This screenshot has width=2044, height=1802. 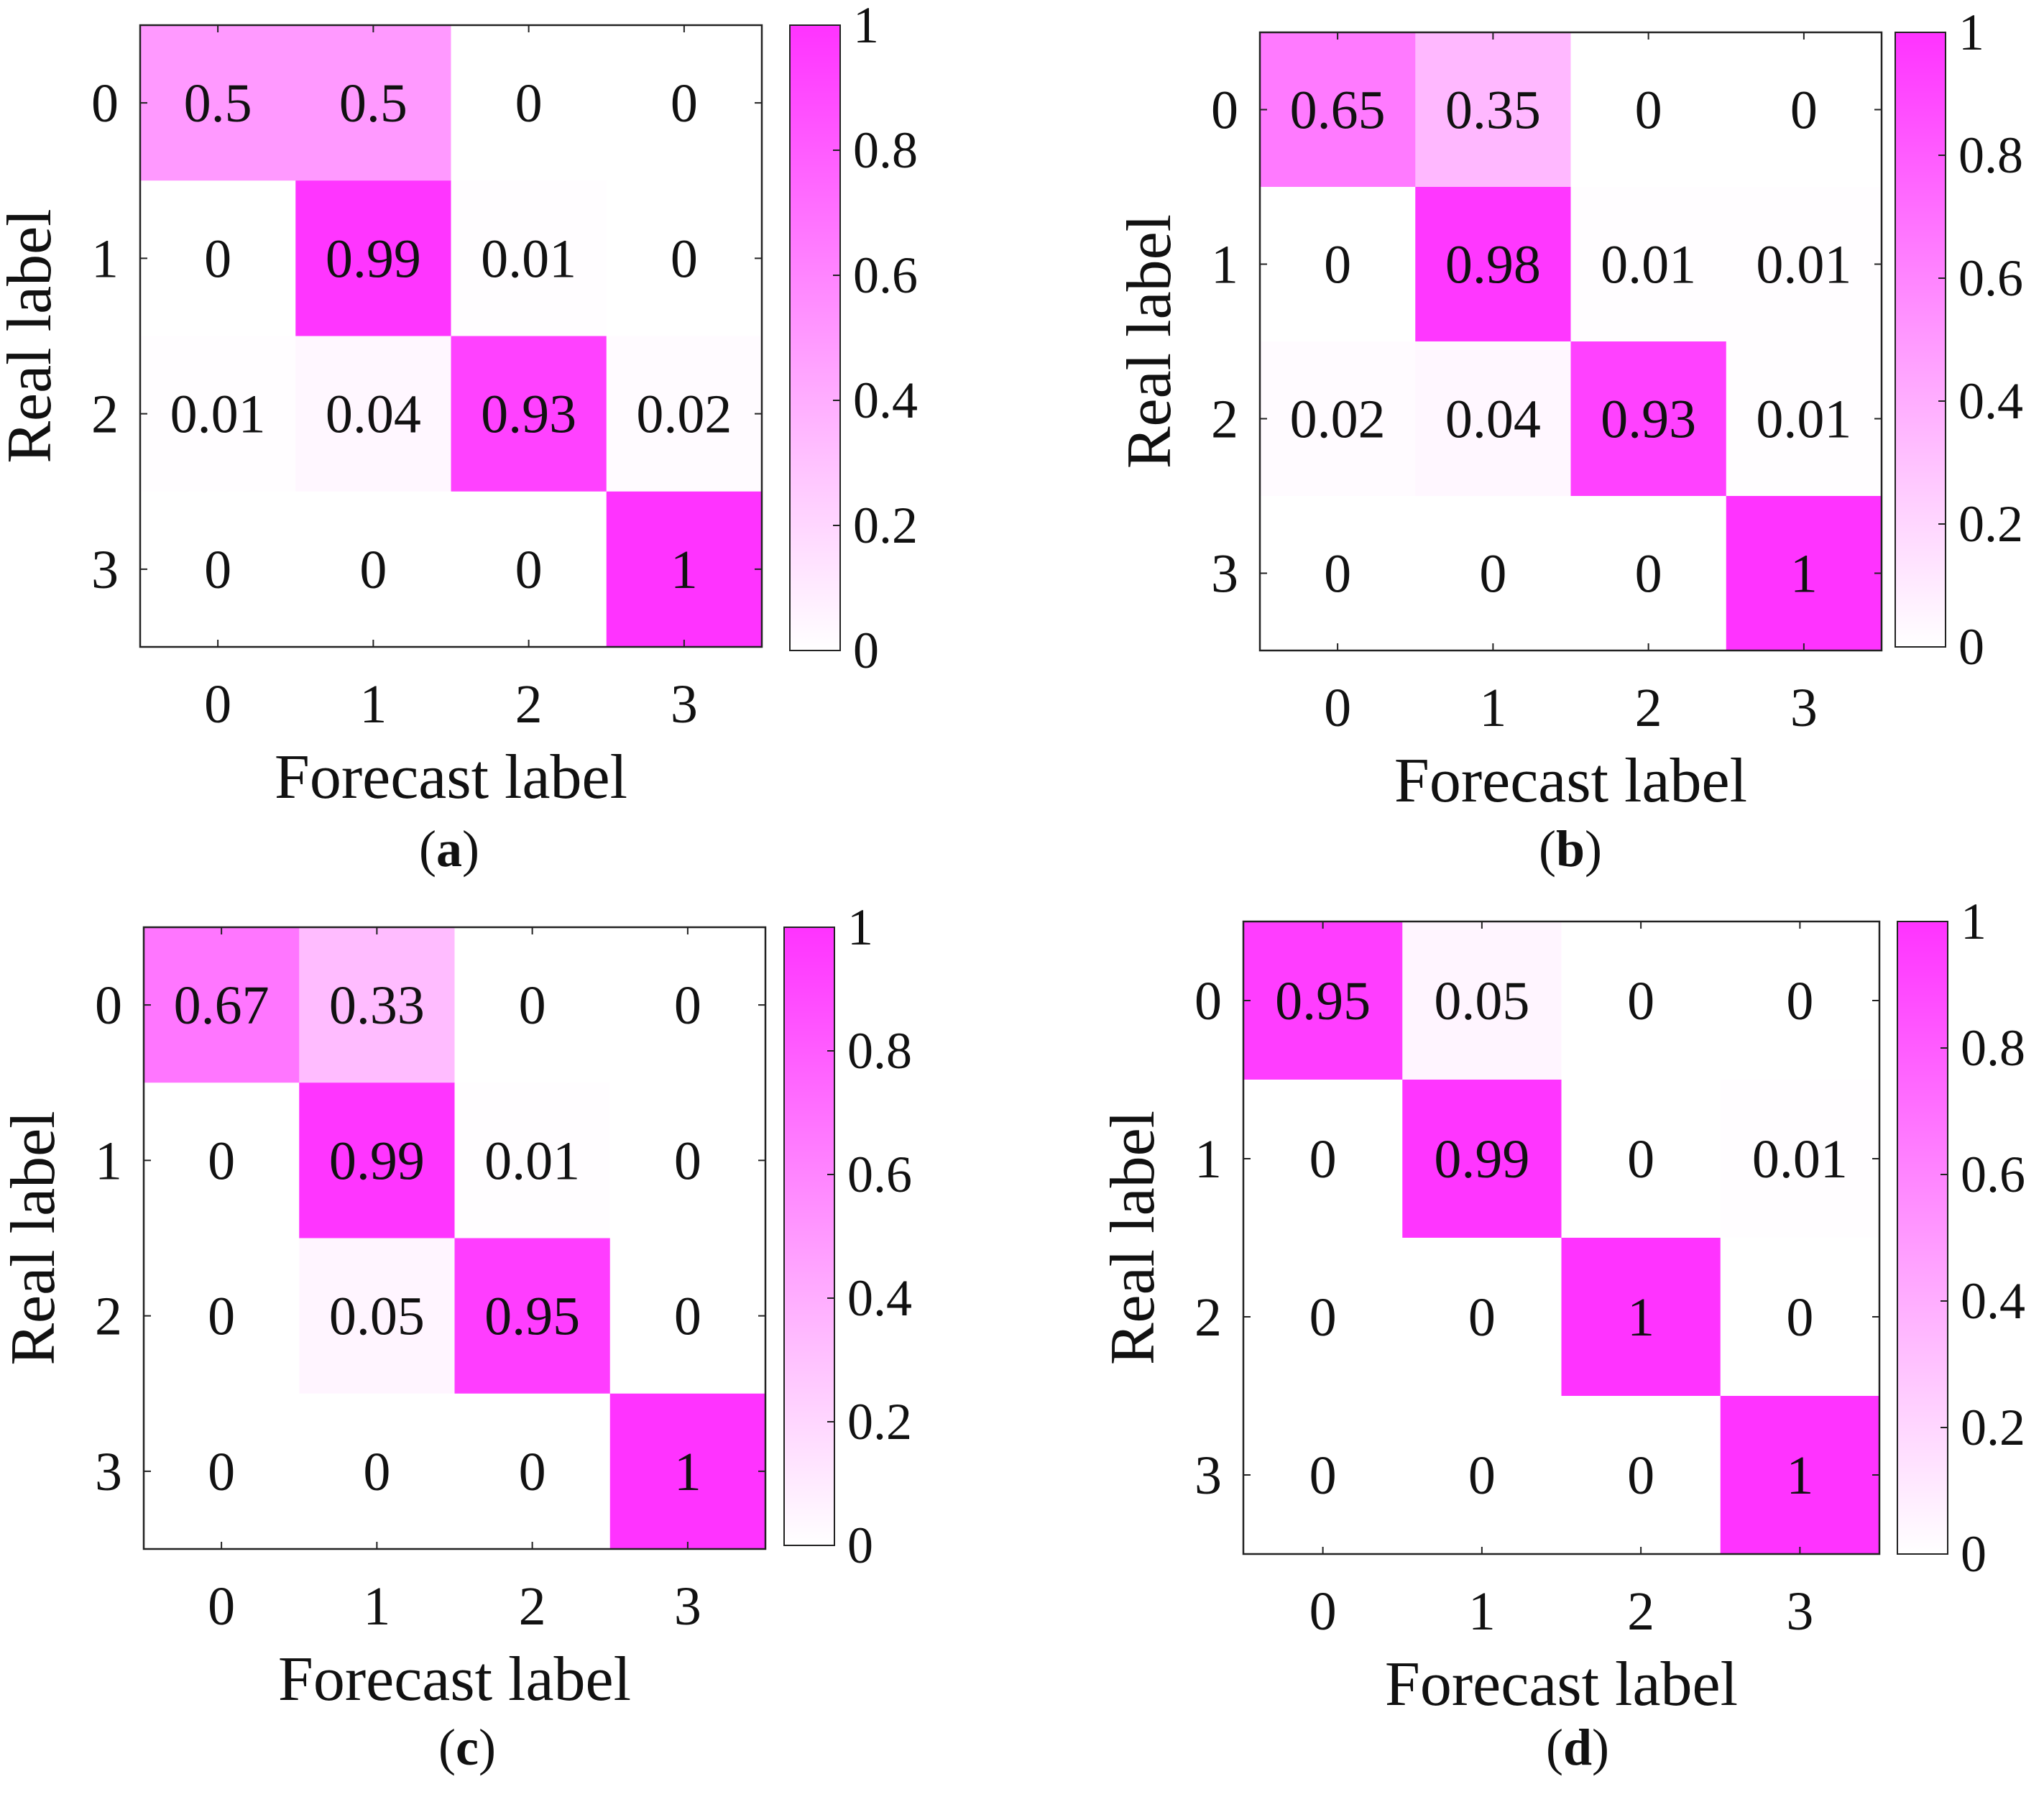 I want to click on cell-value-a-0-1: 0.5, so click(x=373, y=104).